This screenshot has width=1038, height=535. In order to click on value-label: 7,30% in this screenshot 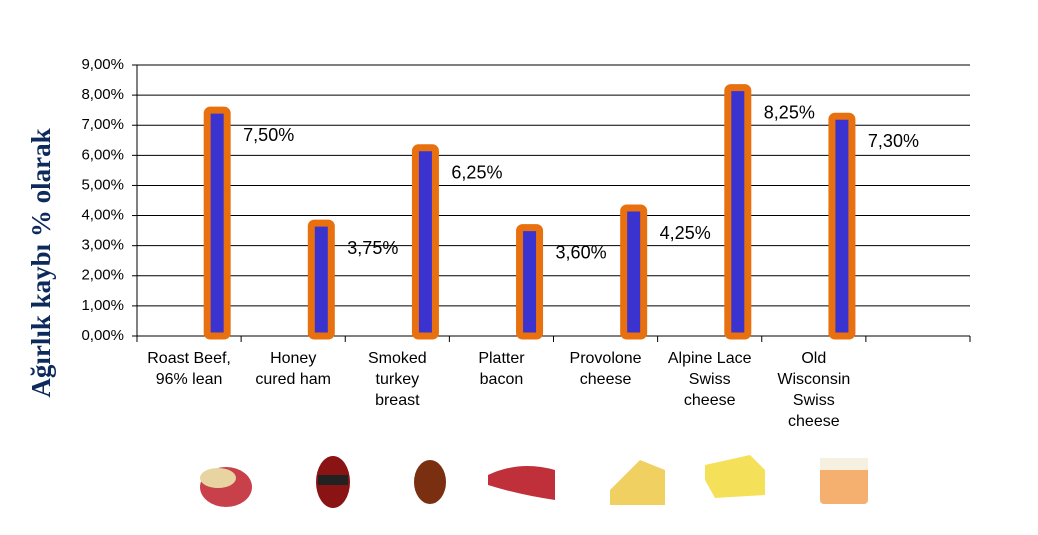, I will do `click(893, 141)`.